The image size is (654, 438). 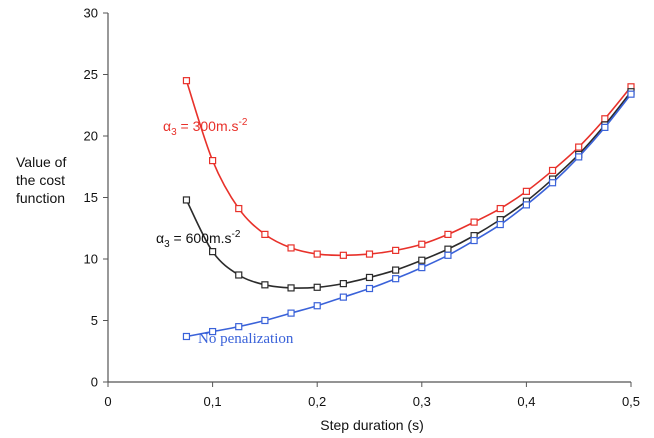 What do you see at coordinates (213, 401) in the screenshot?
I see `x-tick-label: 0,1` at bounding box center [213, 401].